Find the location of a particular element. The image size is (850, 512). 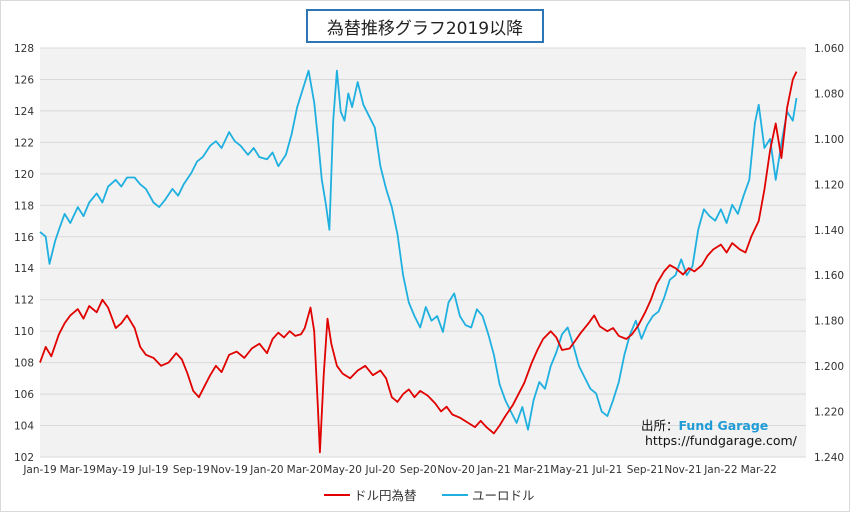

y-right-tick-label: 1.180 is located at coordinates (829, 322).